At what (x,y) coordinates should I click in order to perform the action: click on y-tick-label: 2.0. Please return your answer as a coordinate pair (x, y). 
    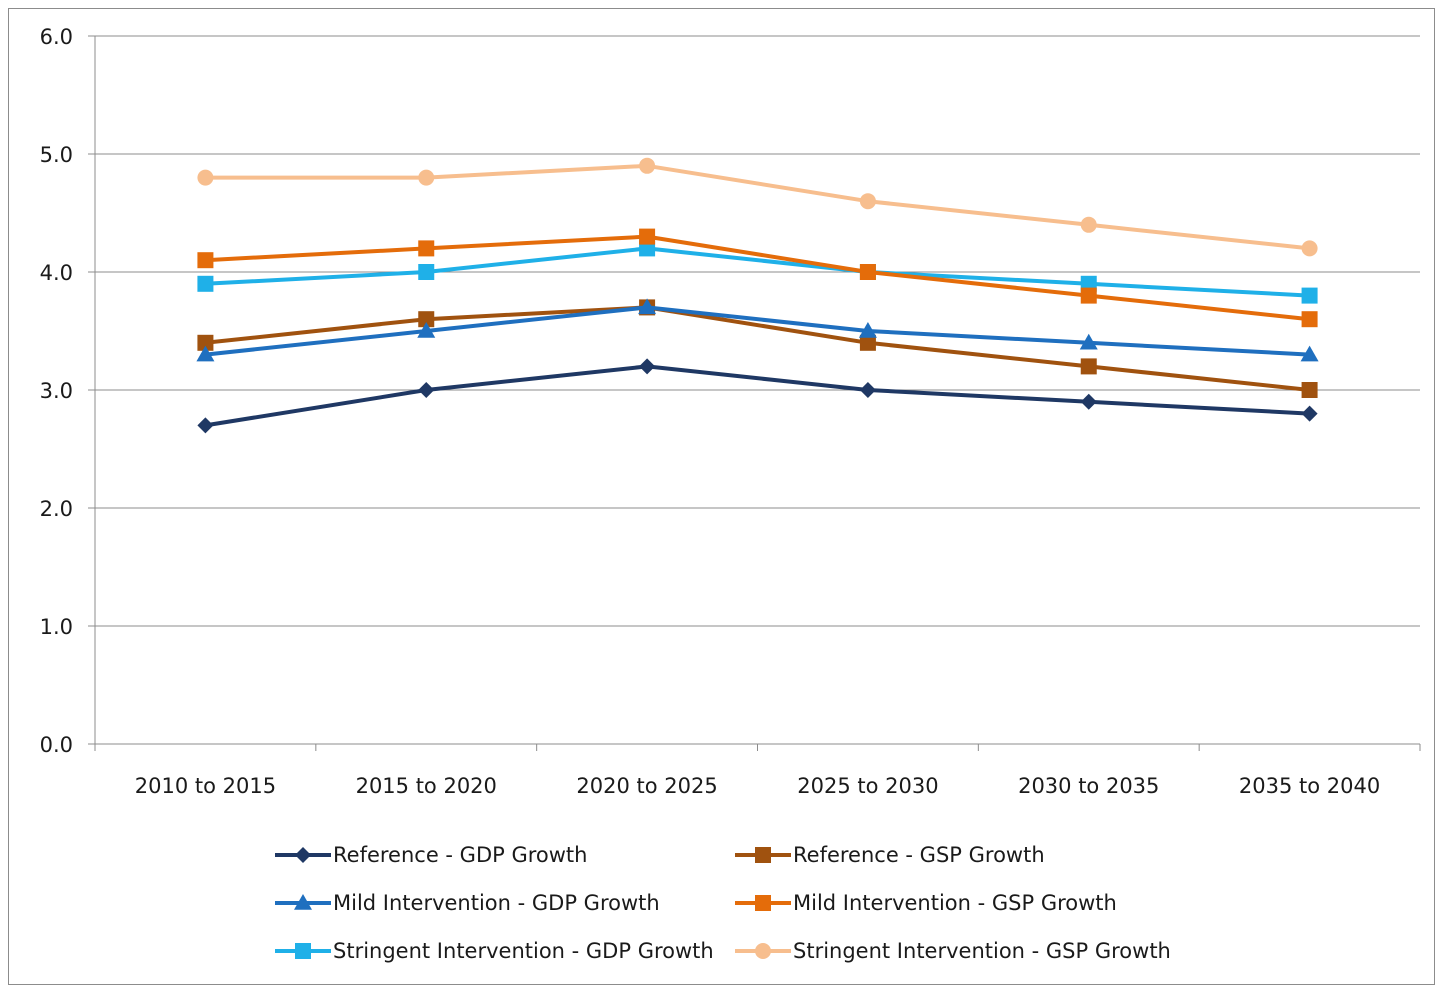
    Looking at the image, I should click on (56, 509).